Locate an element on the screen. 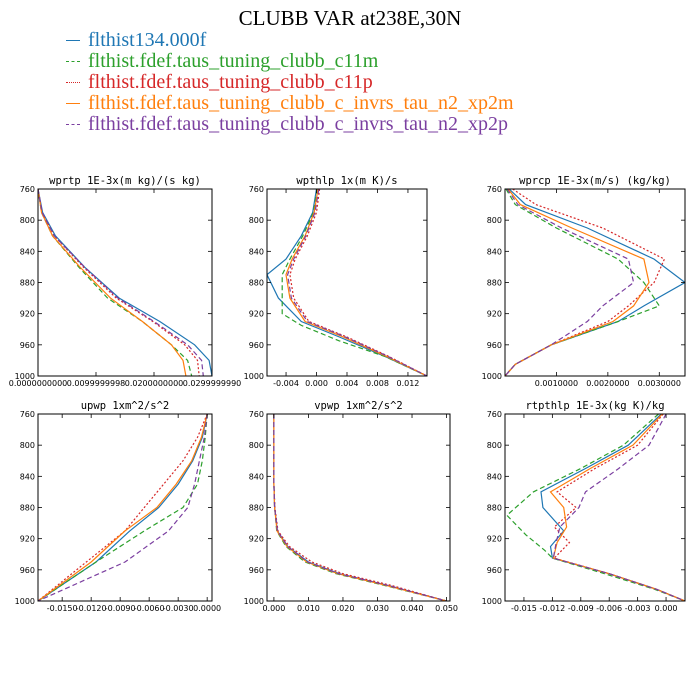 The width and height of the screenshot is (700, 700). x-tick-label: -0.0030 is located at coordinates (178, 608).